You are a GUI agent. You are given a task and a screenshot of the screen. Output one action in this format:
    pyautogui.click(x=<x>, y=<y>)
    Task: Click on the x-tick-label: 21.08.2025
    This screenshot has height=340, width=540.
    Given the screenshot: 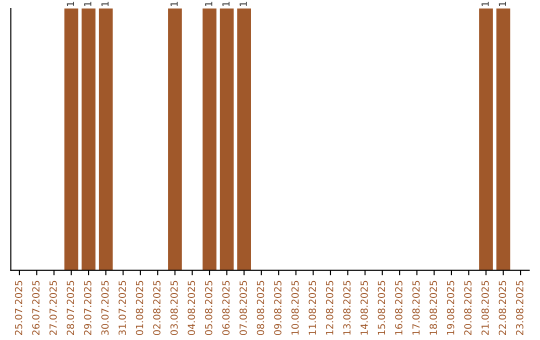 What is the action you would take?
    pyautogui.click(x=485, y=307)
    